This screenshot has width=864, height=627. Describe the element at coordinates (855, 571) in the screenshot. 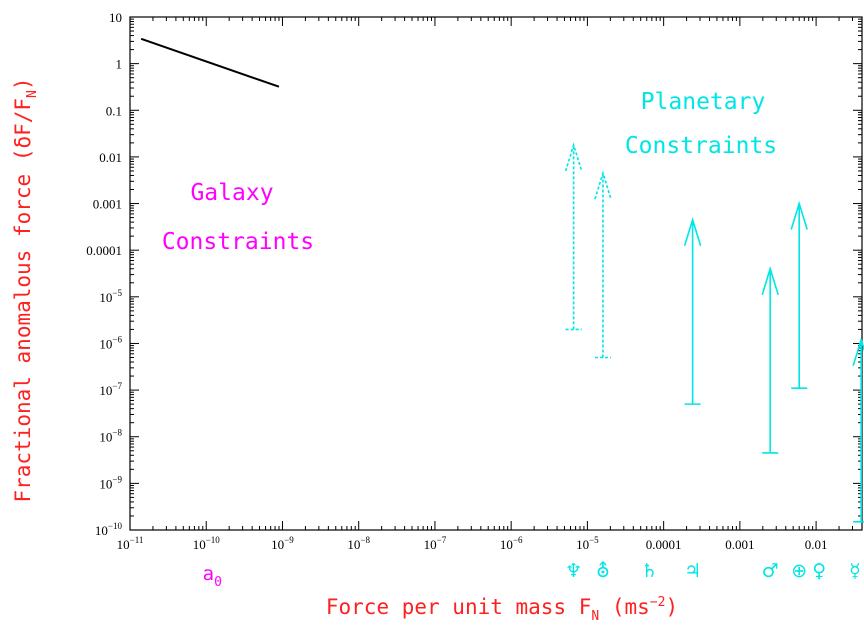

I see `planet-symbol-icon: ☿` at that location.